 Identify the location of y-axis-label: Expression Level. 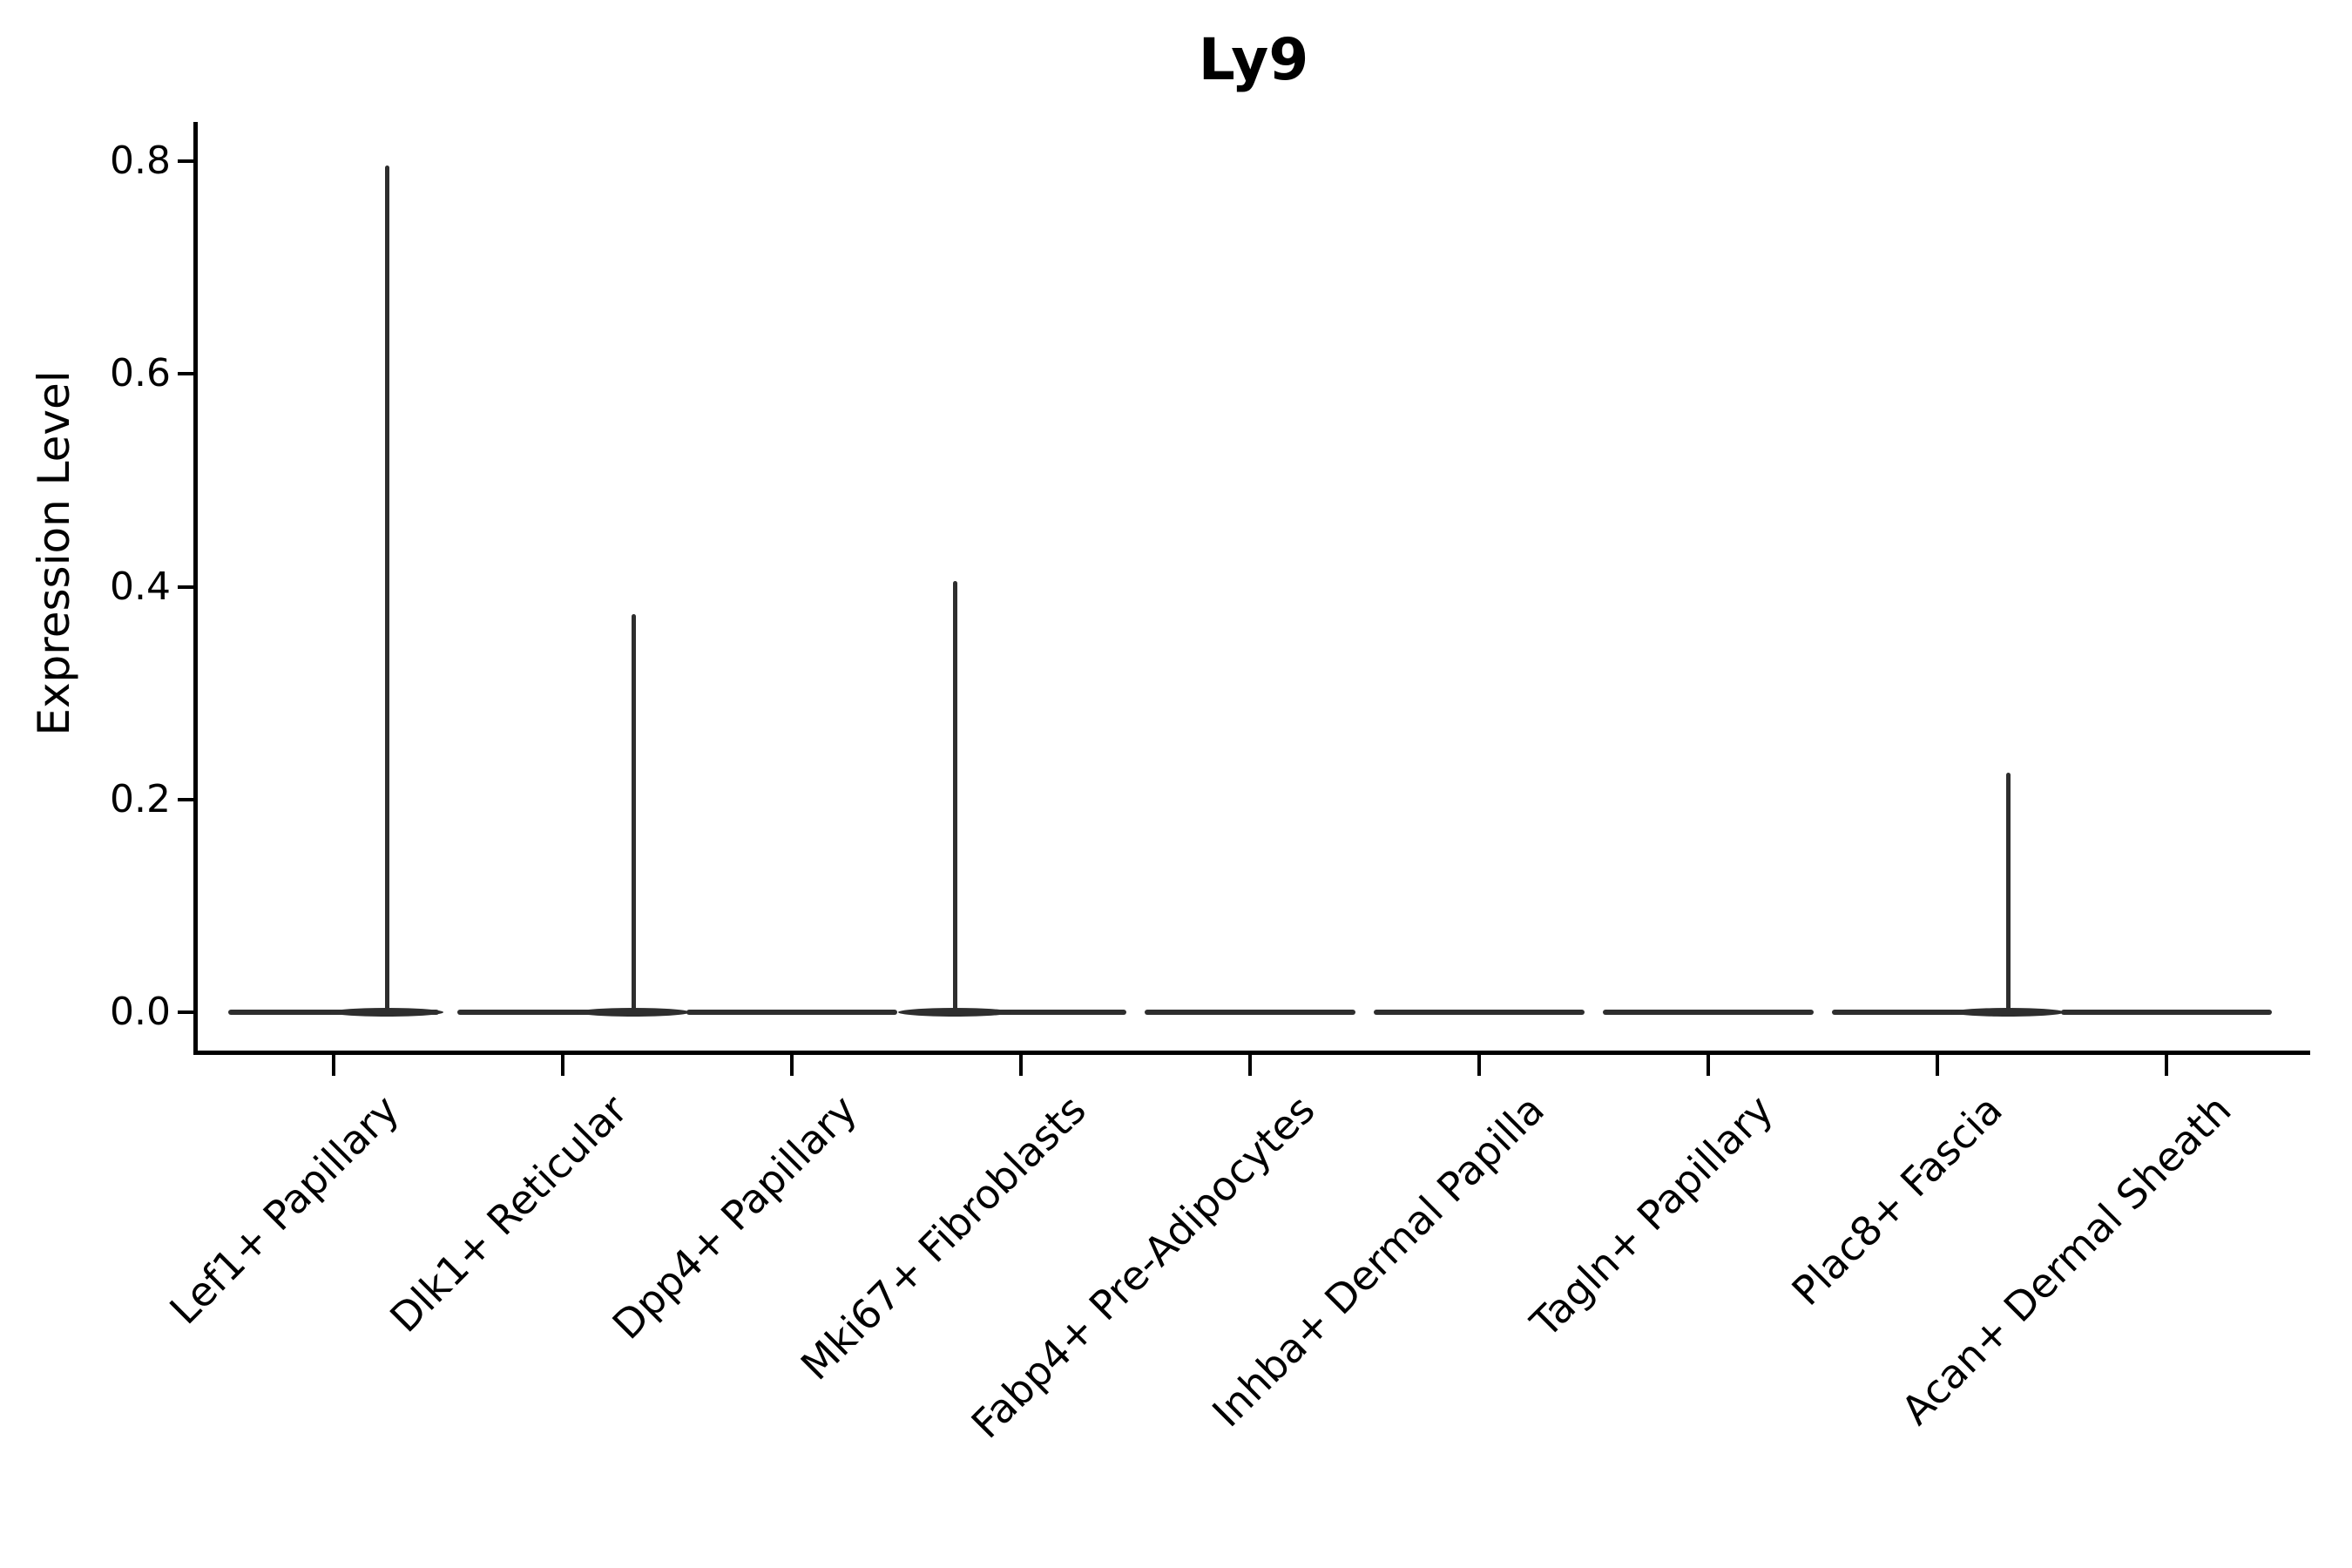
(54, 553).